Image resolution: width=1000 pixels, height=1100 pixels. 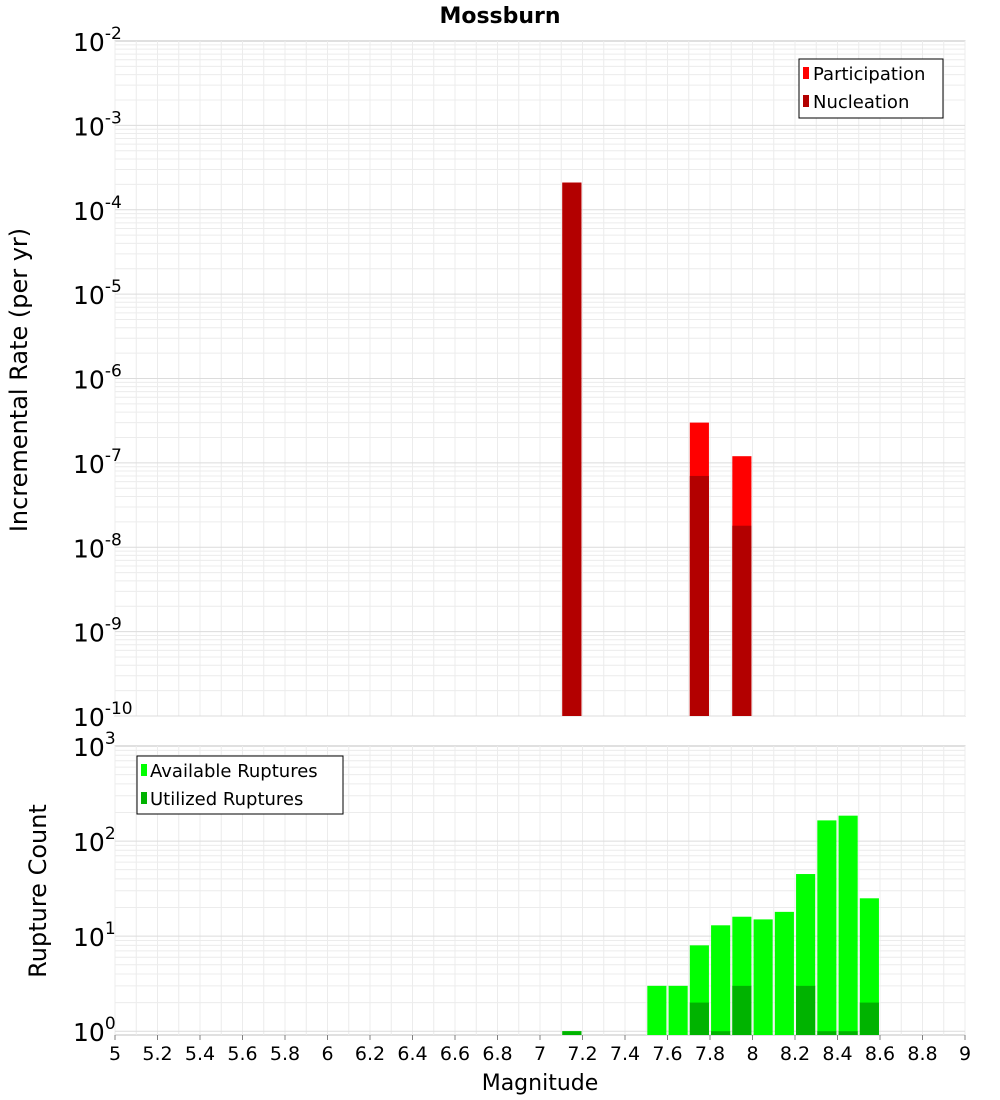 I want to click on y-tick-label: 10⁻⁸, so click(x=97, y=546).